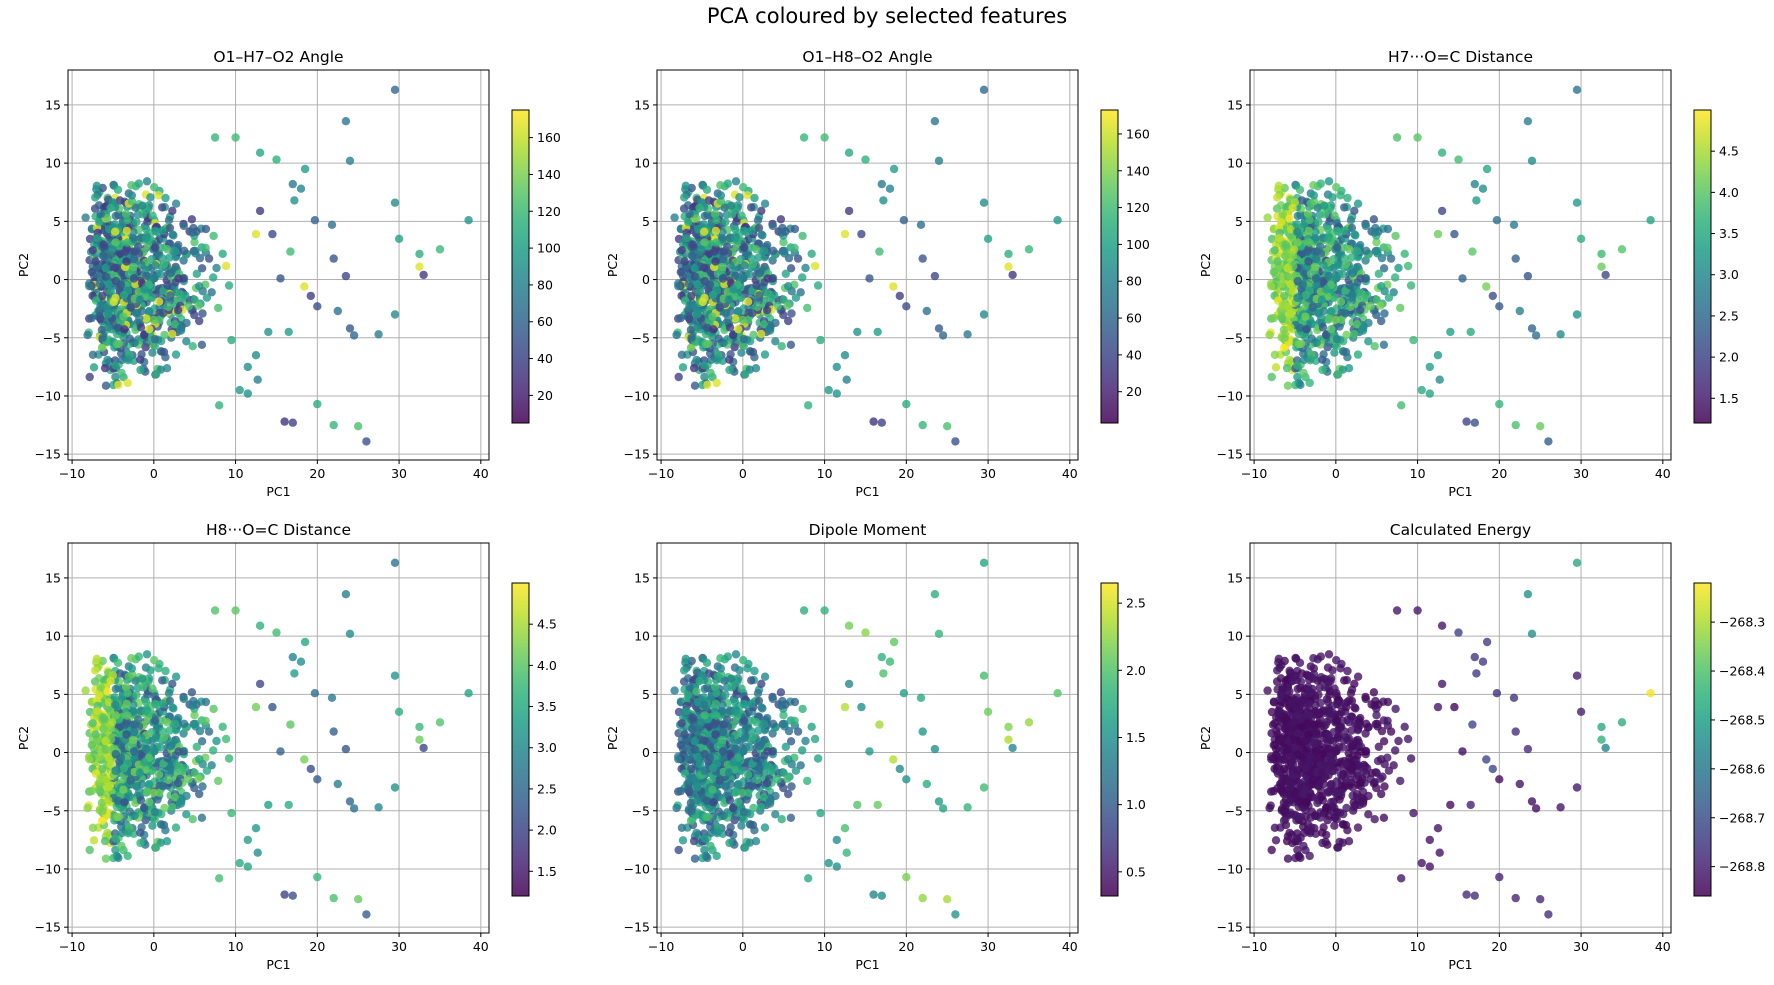 The width and height of the screenshot is (1774, 985). I want to click on colorbar-tick-label: 2.5, so click(1729, 315).